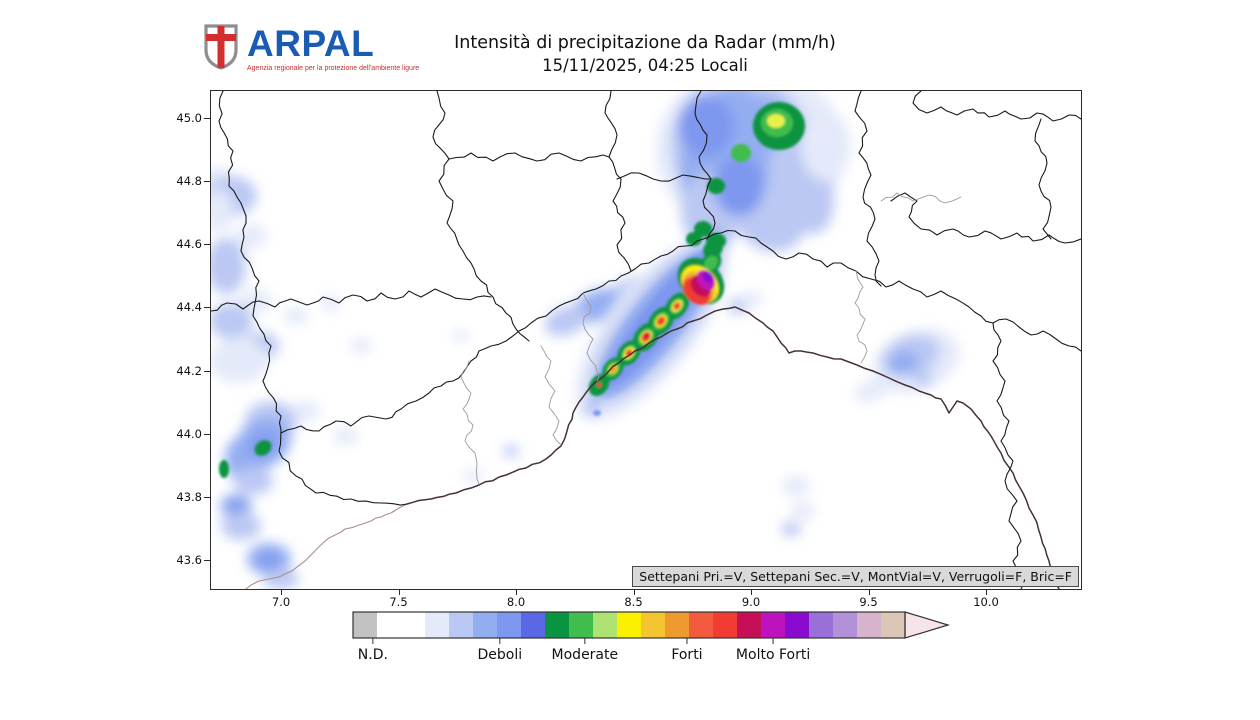 The image size is (1260, 720). What do you see at coordinates (189, 560) in the screenshot?
I see `y-axis-tick-label: 43.6` at bounding box center [189, 560].